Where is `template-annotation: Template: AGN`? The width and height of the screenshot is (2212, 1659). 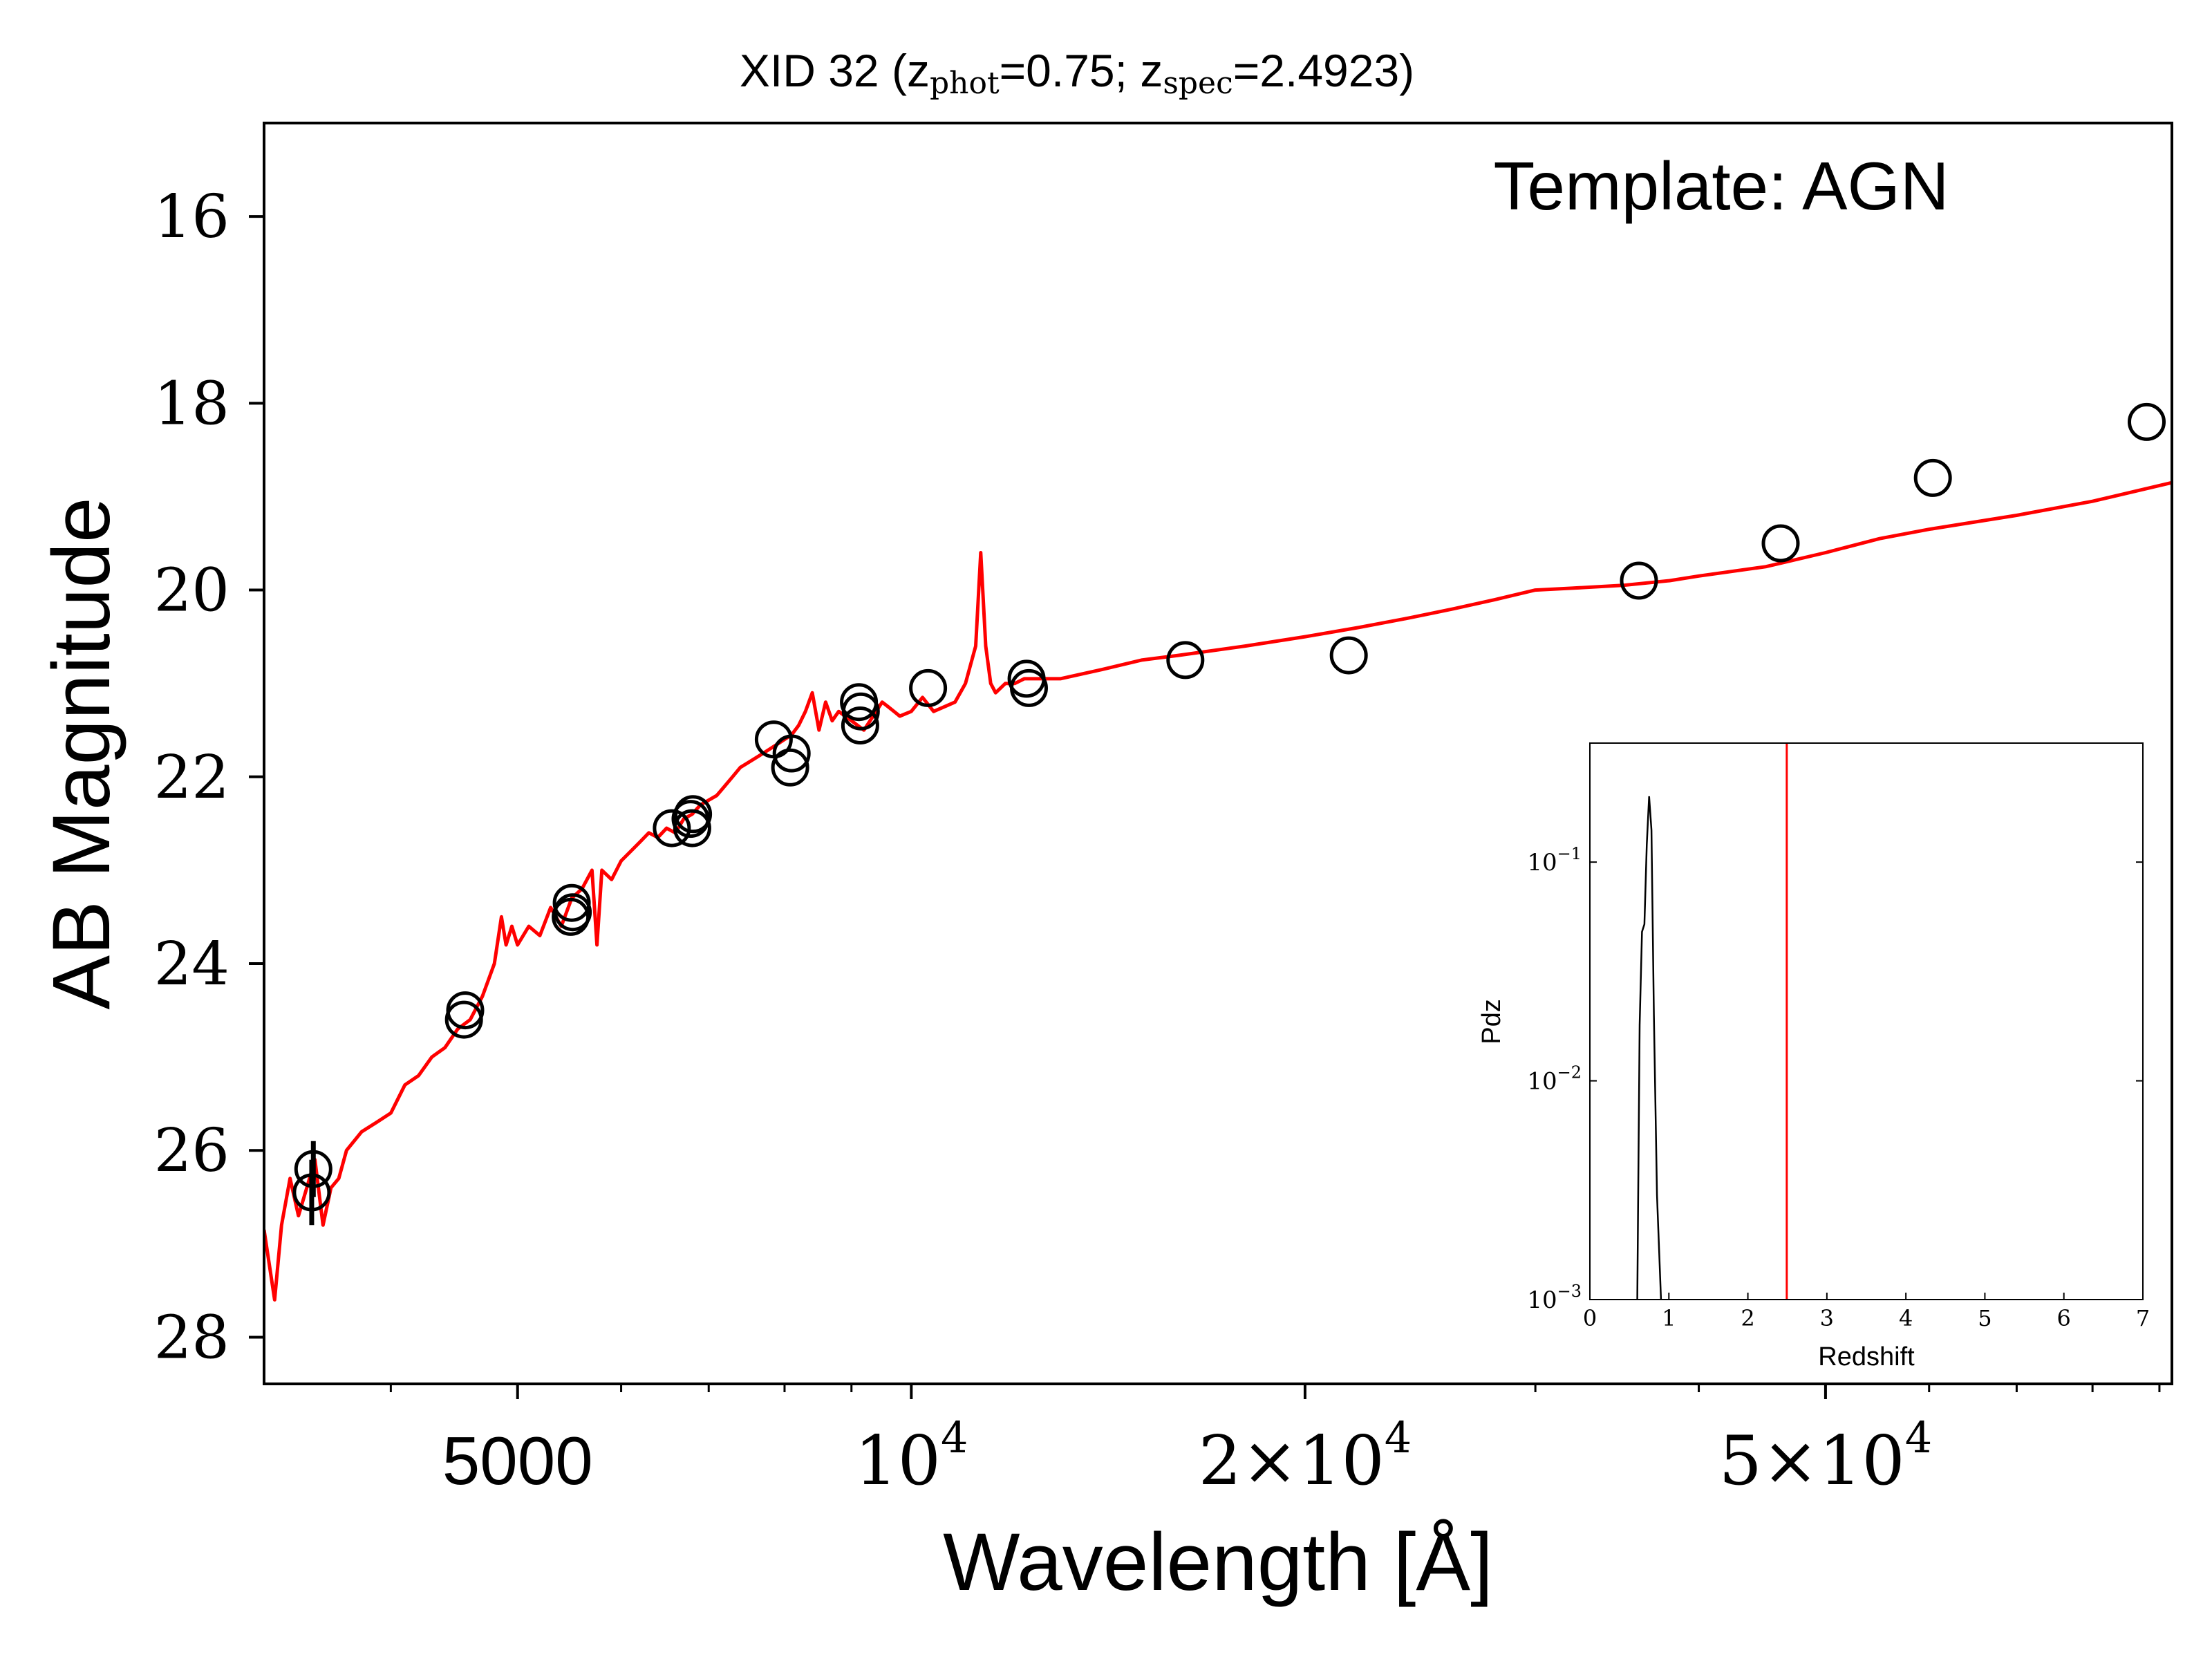
template-annotation: Template: AGN is located at coordinates (1721, 186).